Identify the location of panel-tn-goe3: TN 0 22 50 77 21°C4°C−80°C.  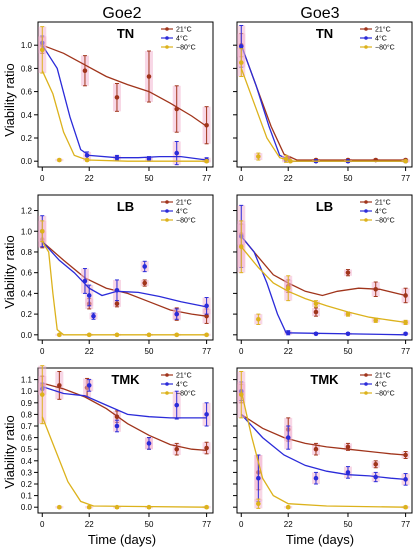
(323, 102).